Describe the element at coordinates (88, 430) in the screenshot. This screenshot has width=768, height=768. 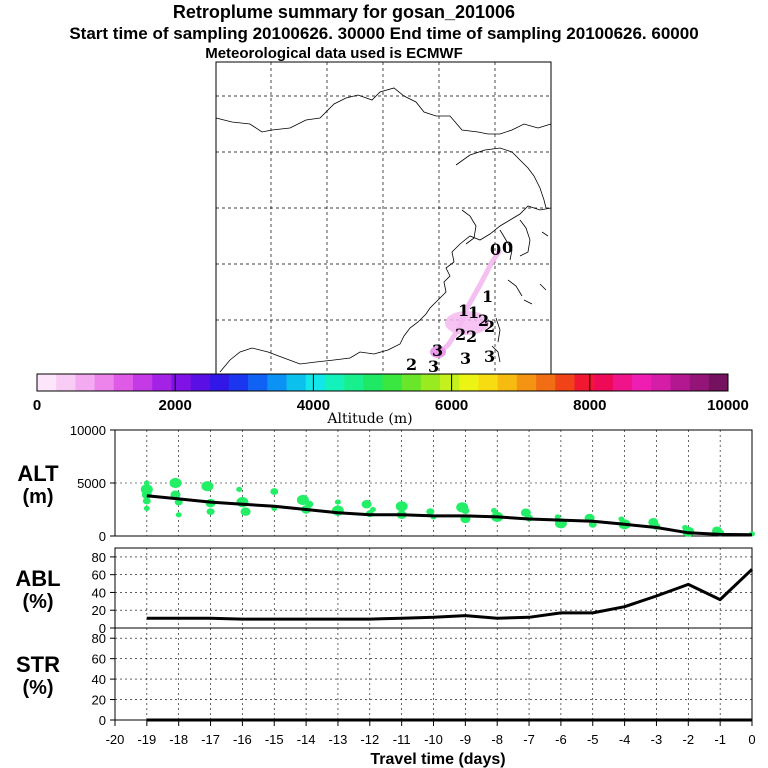
I see `y-tick-label: 10000` at that location.